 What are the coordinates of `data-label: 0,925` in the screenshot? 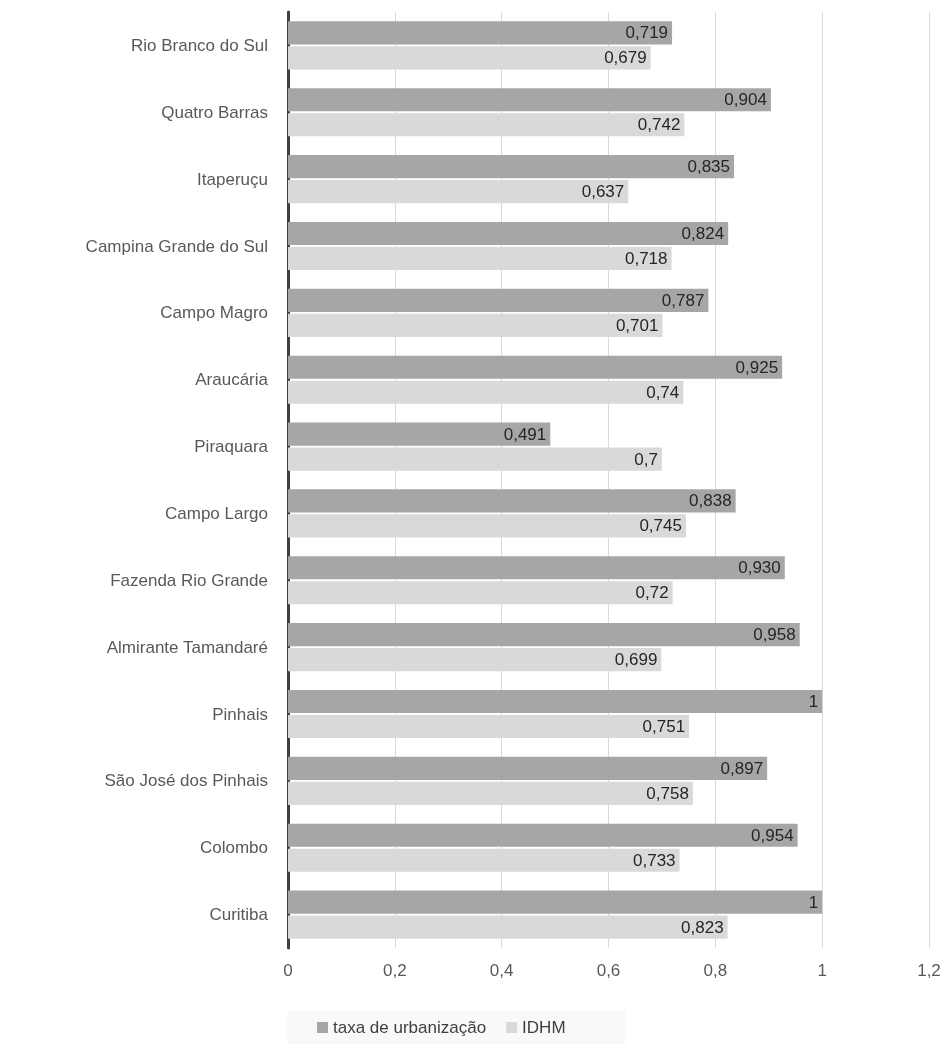 It's located at (757, 367).